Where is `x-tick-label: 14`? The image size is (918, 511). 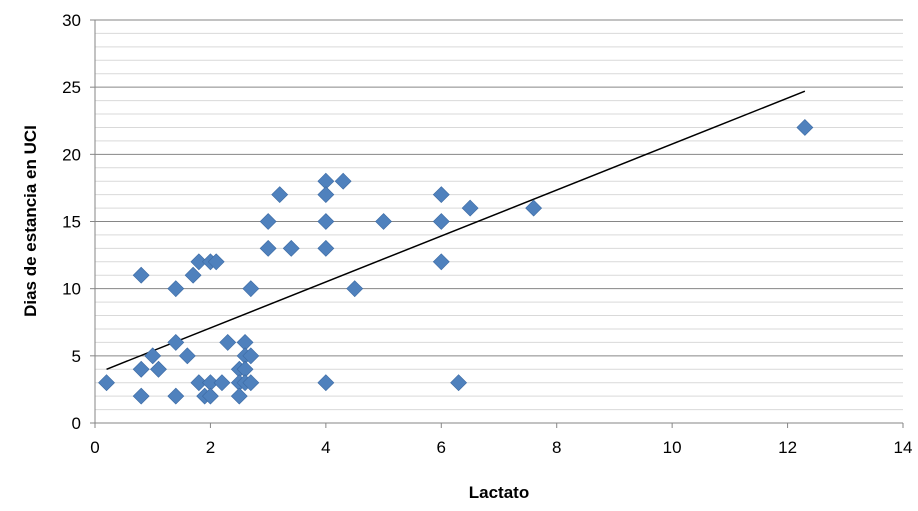
x-tick-label: 14 is located at coordinates (903, 447).